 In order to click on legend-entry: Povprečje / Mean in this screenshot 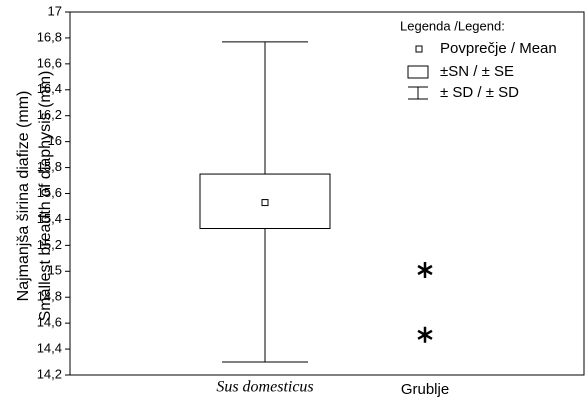, I will do `click(498, 48)`.